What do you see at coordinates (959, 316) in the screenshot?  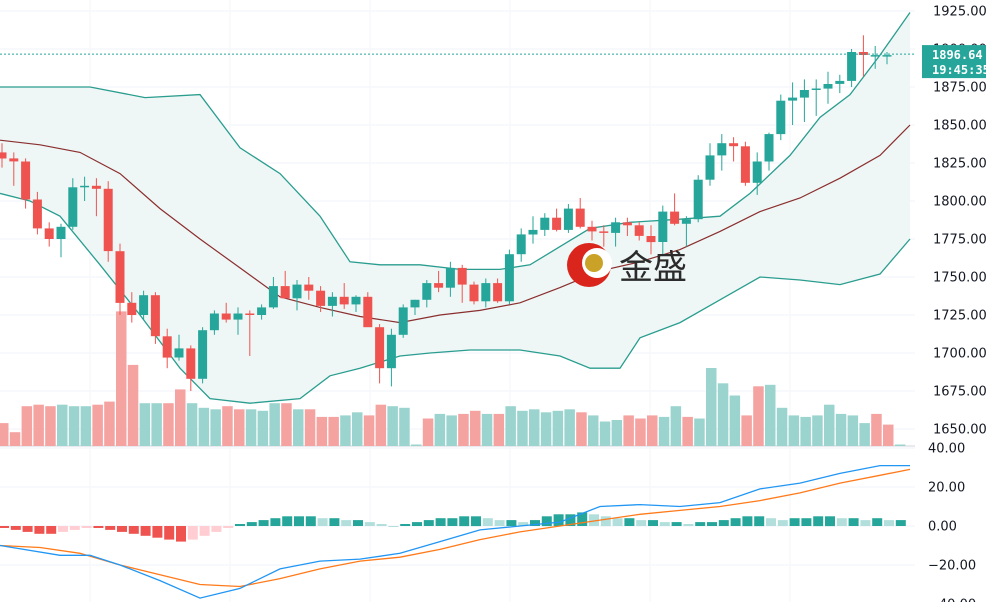 I see `price-tick-label: 1725.00` at bounding box center [959, 316].